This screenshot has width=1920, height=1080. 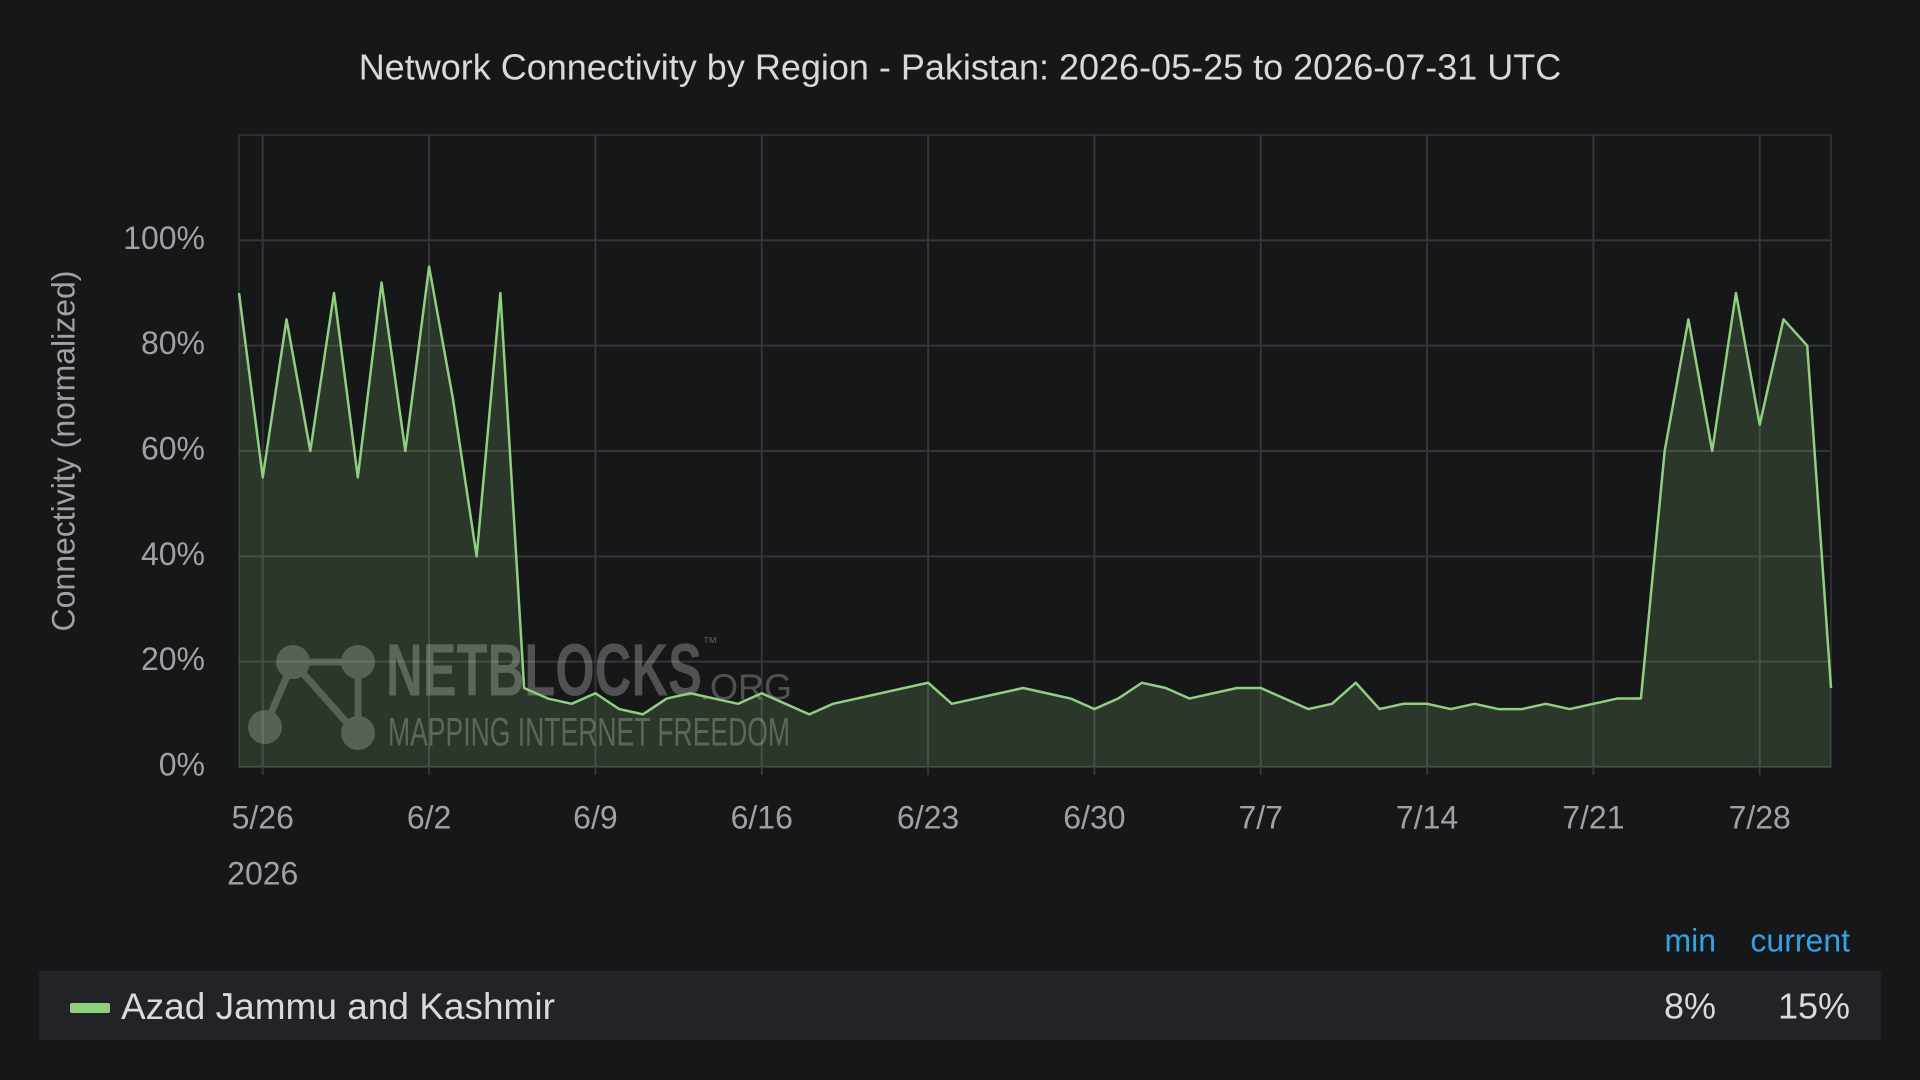 I want to click on legend-column-header: min, so click(x=1690, y=940).